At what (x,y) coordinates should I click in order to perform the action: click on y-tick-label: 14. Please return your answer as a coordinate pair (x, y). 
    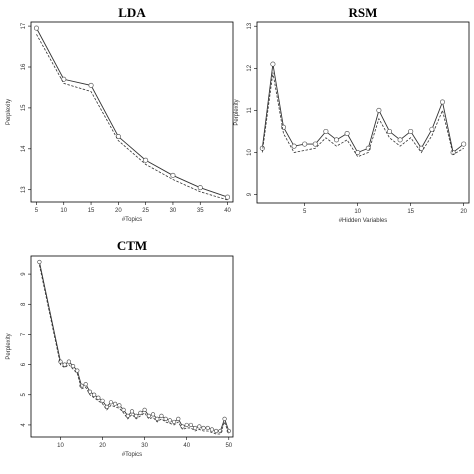
    Looking at the image, I should click on (24, 148).